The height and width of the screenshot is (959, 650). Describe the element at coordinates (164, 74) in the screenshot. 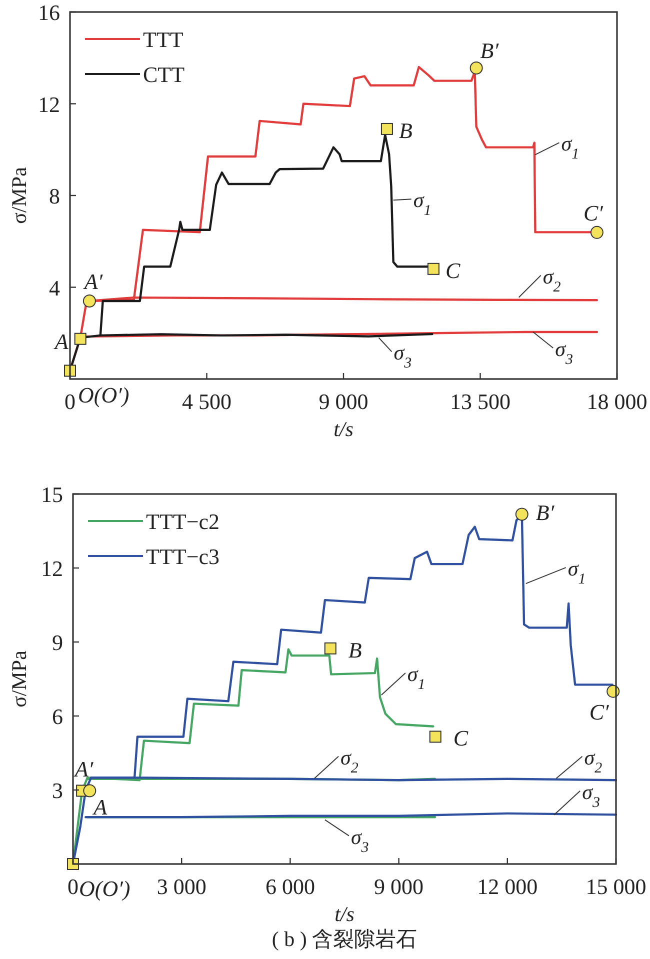

I see `legend-label: CTT` at that location.